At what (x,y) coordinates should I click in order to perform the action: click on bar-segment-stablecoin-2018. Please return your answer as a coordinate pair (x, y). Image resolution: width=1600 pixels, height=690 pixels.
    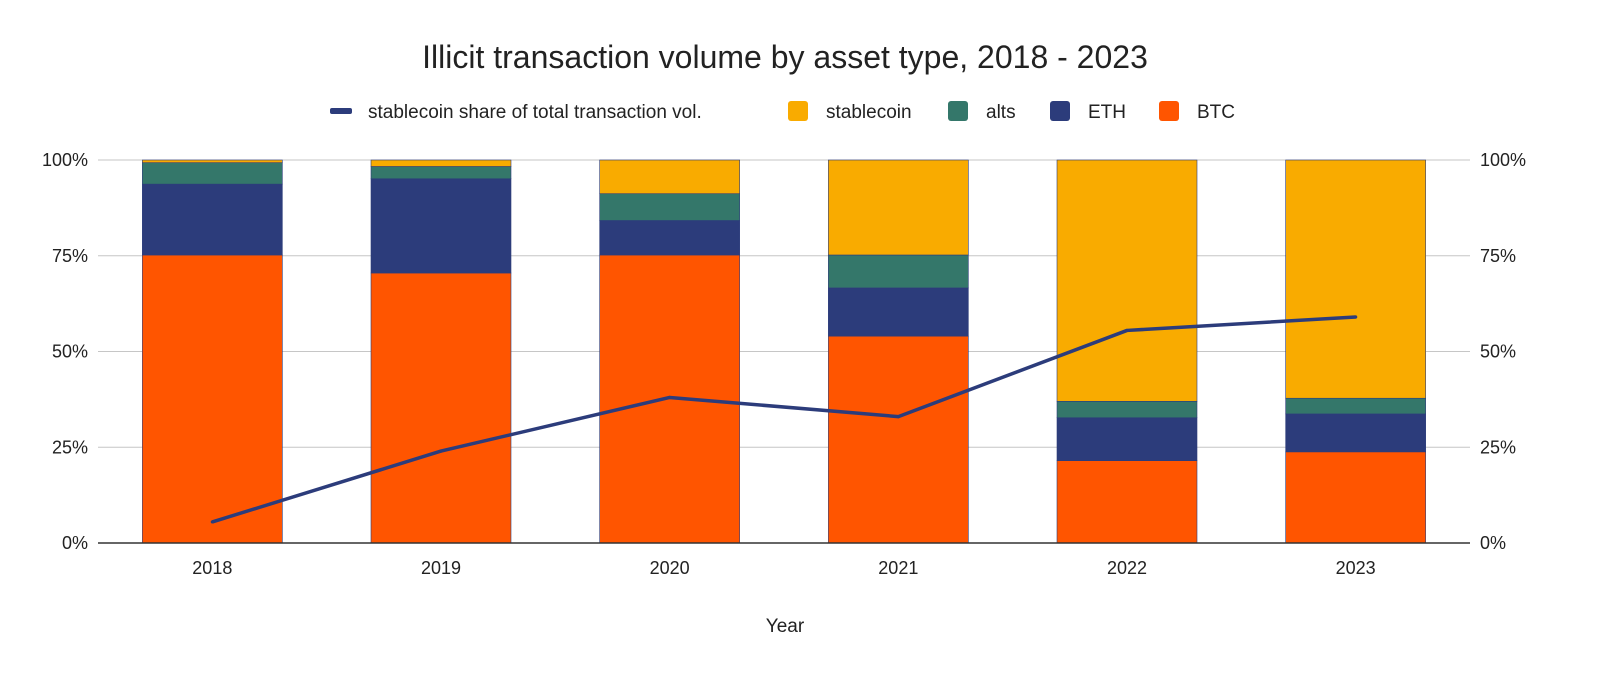
    Looking at the image, I should click on (212, 161).